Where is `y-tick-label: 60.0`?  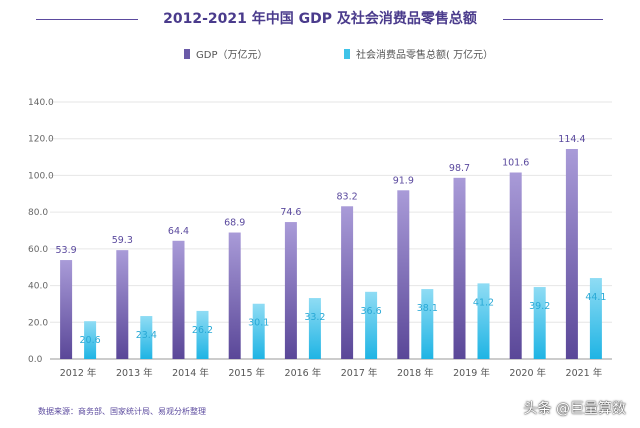
y-tick-label: 60.0 is located at coordinates (38, 250).